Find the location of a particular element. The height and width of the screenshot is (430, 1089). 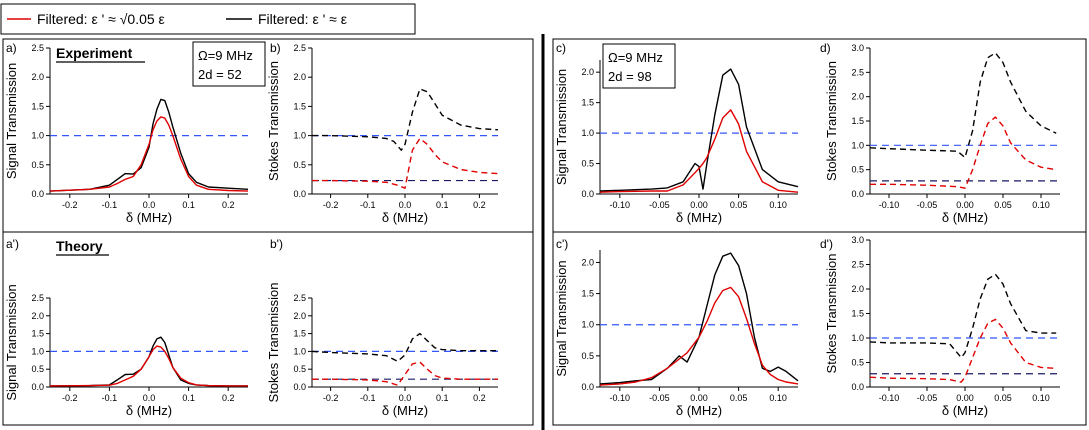

params-omega-right: Ω=9 MHz is located at coordinates (635, 57).